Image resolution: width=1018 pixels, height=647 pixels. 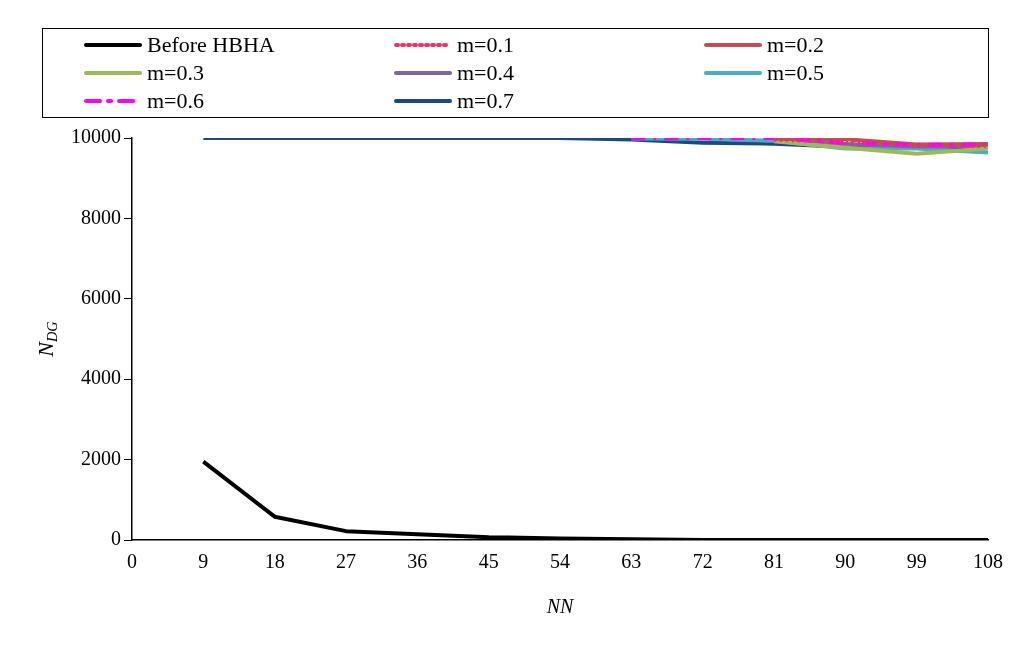 What do you see at coordinates (560, 561) in the screenshot?
I see `x-tick-label: 54` at bounding box center [560, 561].